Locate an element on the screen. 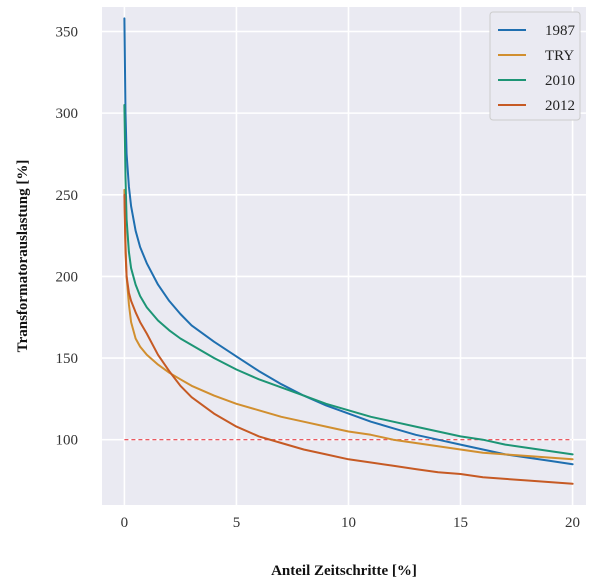 Image resolution: width=589 pixels, height=581 pixels. legend-label: TRY is located at coordinates (559, 56).